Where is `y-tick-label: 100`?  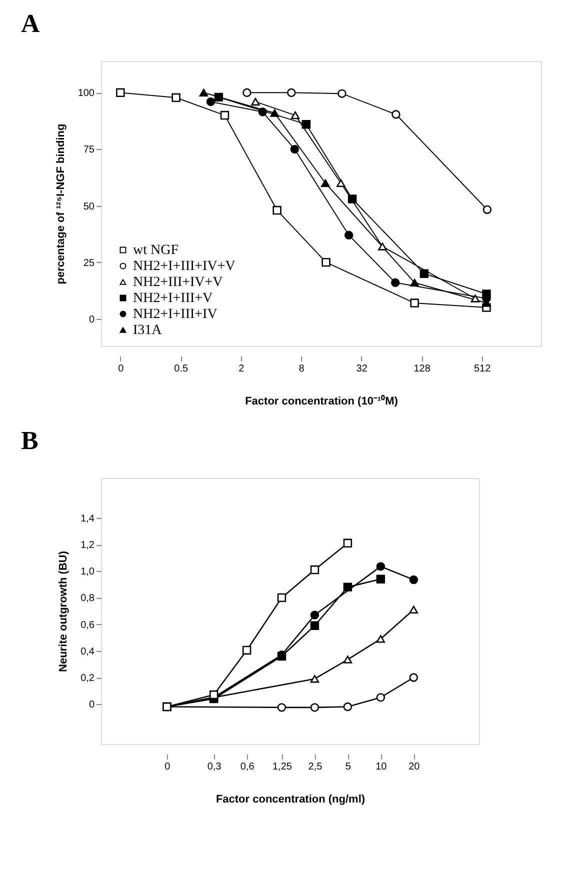 y-tick-label: 100 is located at coordinates (86, 94).